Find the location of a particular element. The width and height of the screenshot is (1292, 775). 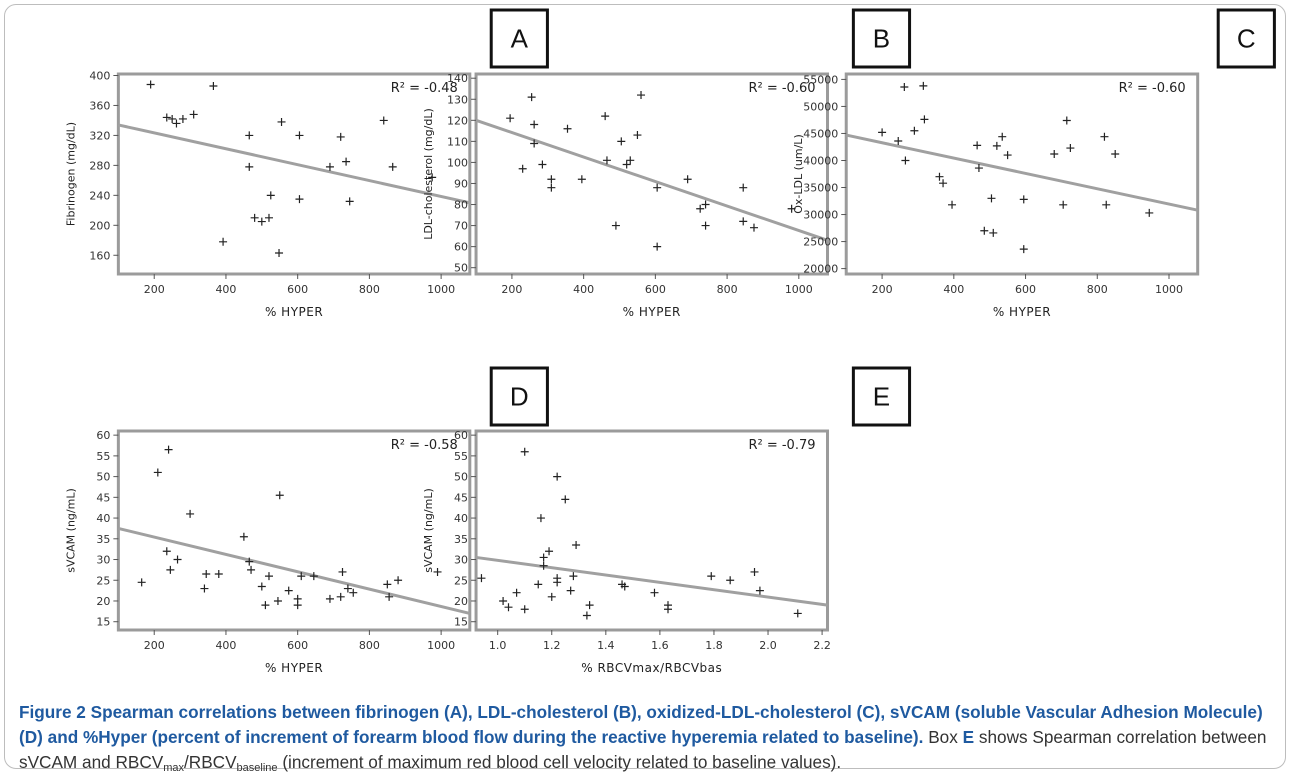

x-tick-label: 1.0 is located at coordinates (498, 645).